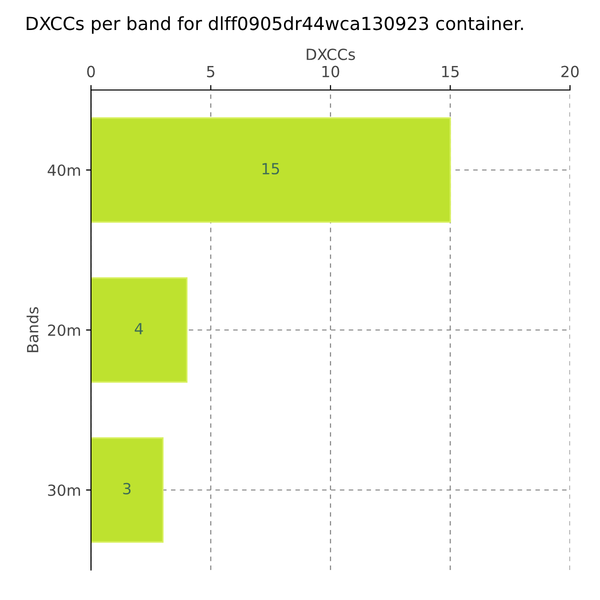 The image size is (600, 600). What do you see at coordinates (450, 72) in the screenshot?
I see `x-tick-label: 15` at bounding box center [450, 72].